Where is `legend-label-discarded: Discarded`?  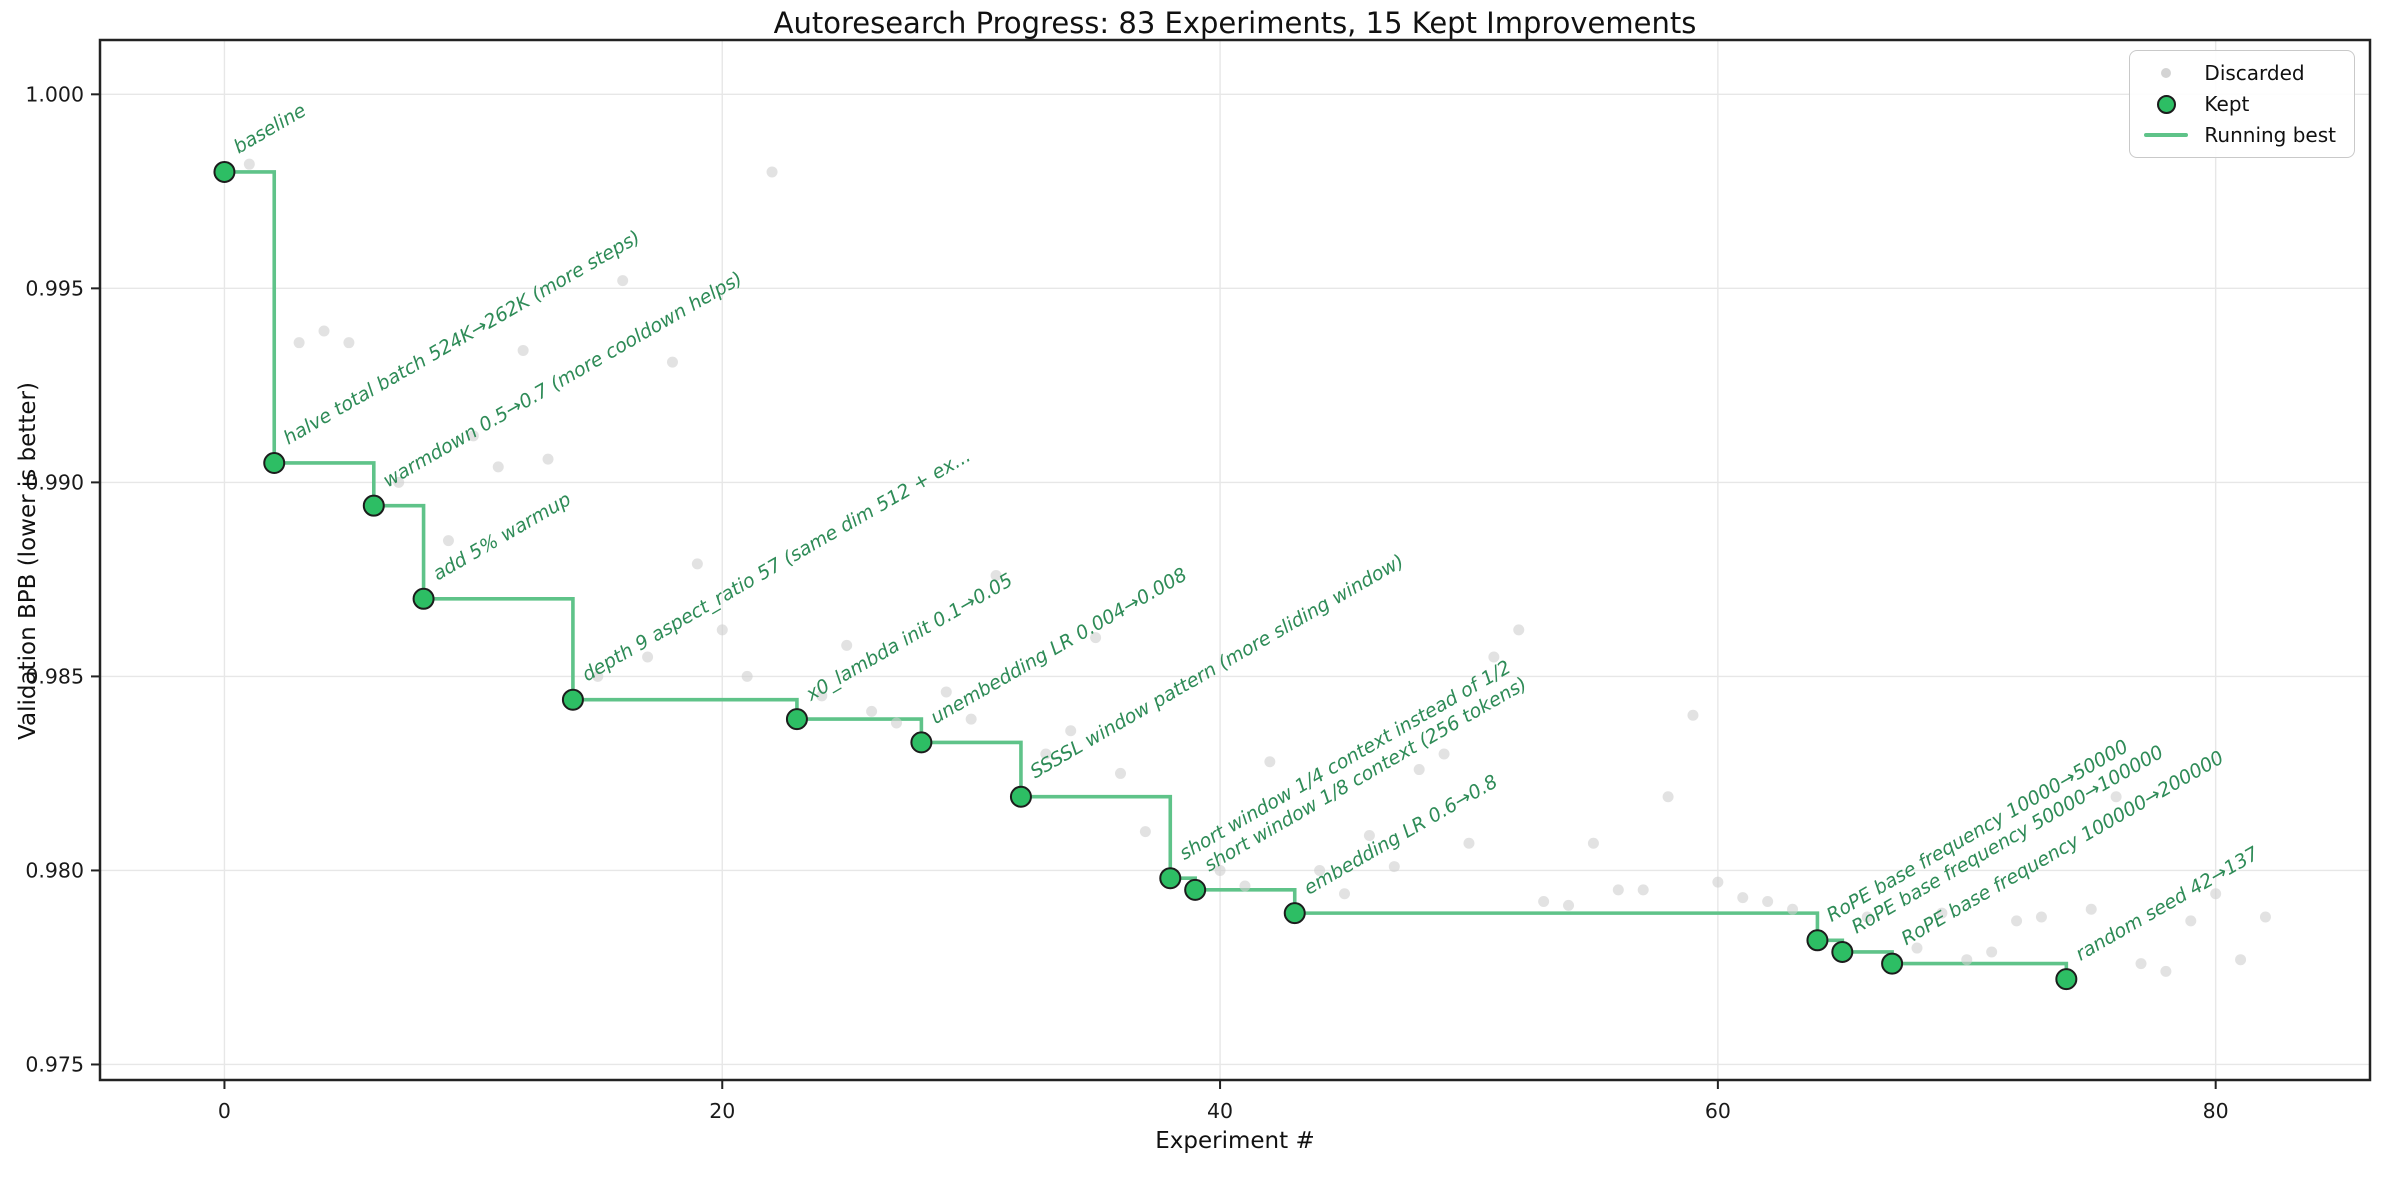 legend-label-discarded: Discarded is located at coordinates (2254, 73).